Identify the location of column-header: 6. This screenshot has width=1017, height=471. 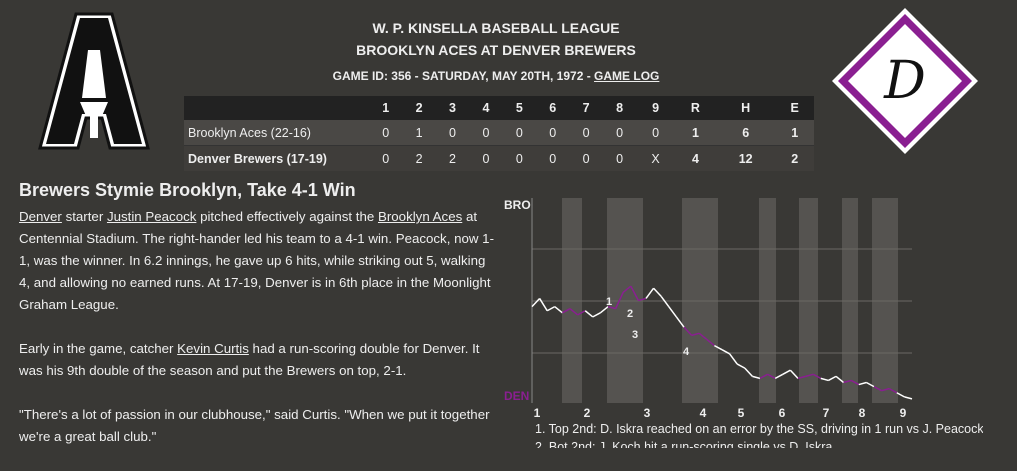
(553, 108).